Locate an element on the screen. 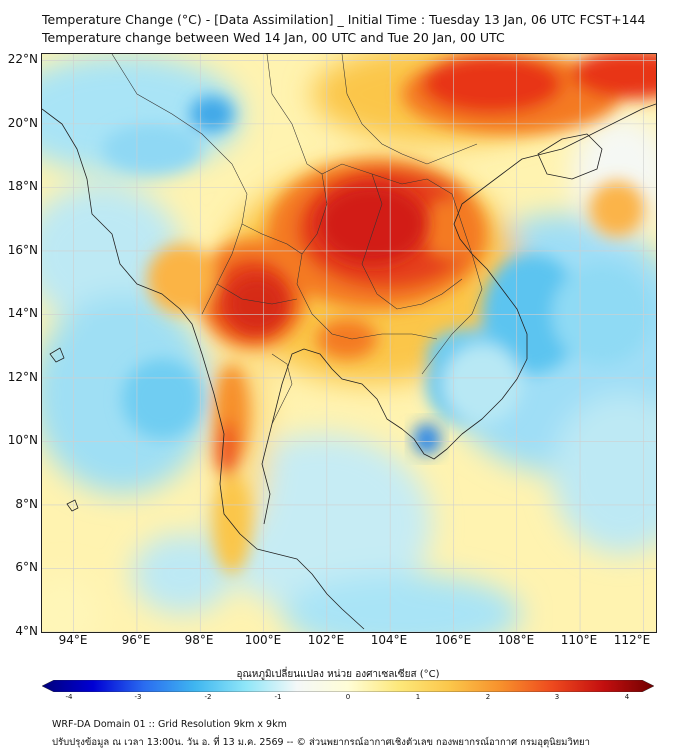 This screenshot has width=676, height=756. warm-core-northeast-thailand is located at coordinates (372, 224).